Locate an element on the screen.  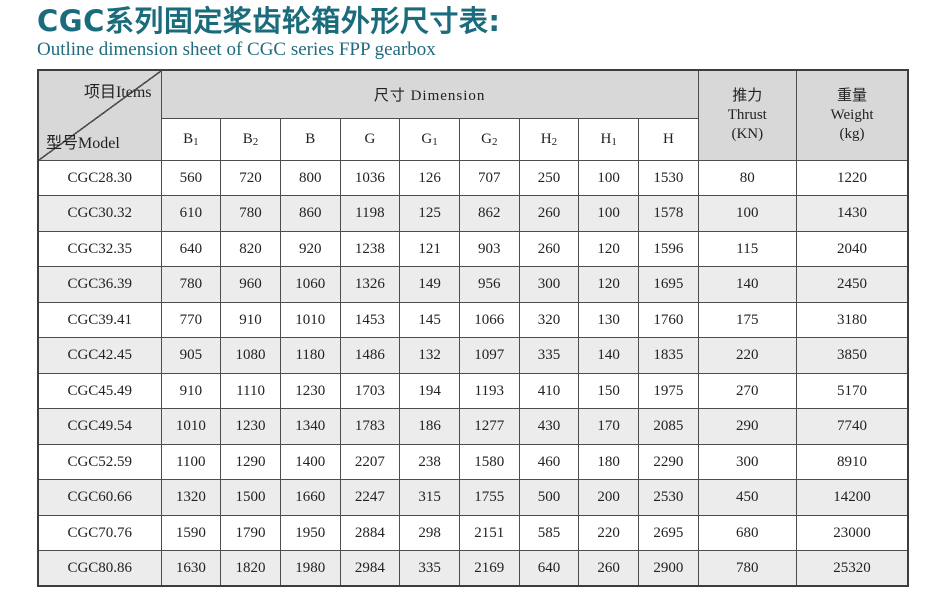
thrust-header-en: Thrust is located at coordinates (747, 115).